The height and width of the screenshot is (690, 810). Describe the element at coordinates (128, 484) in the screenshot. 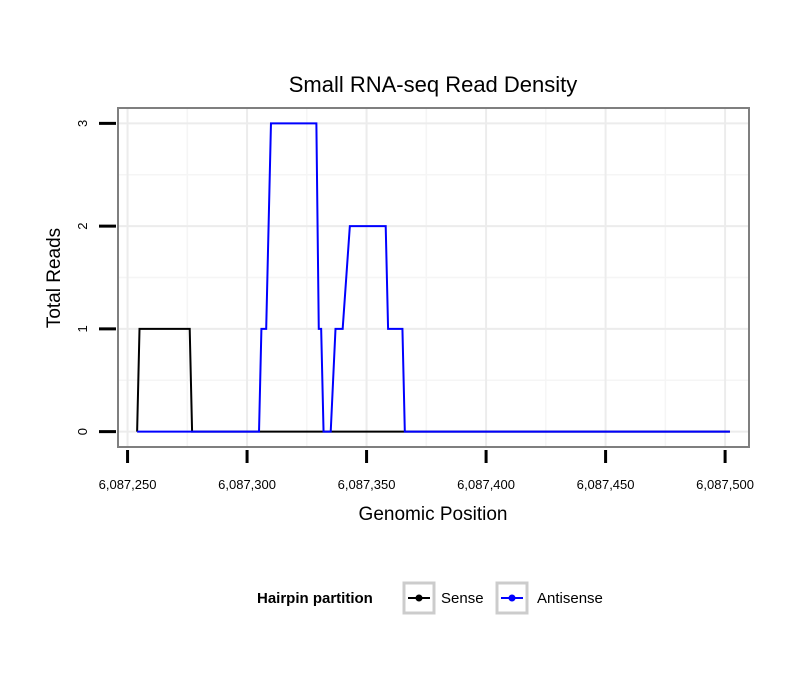

I see `x-tick-label: 6,087,250` at that location.